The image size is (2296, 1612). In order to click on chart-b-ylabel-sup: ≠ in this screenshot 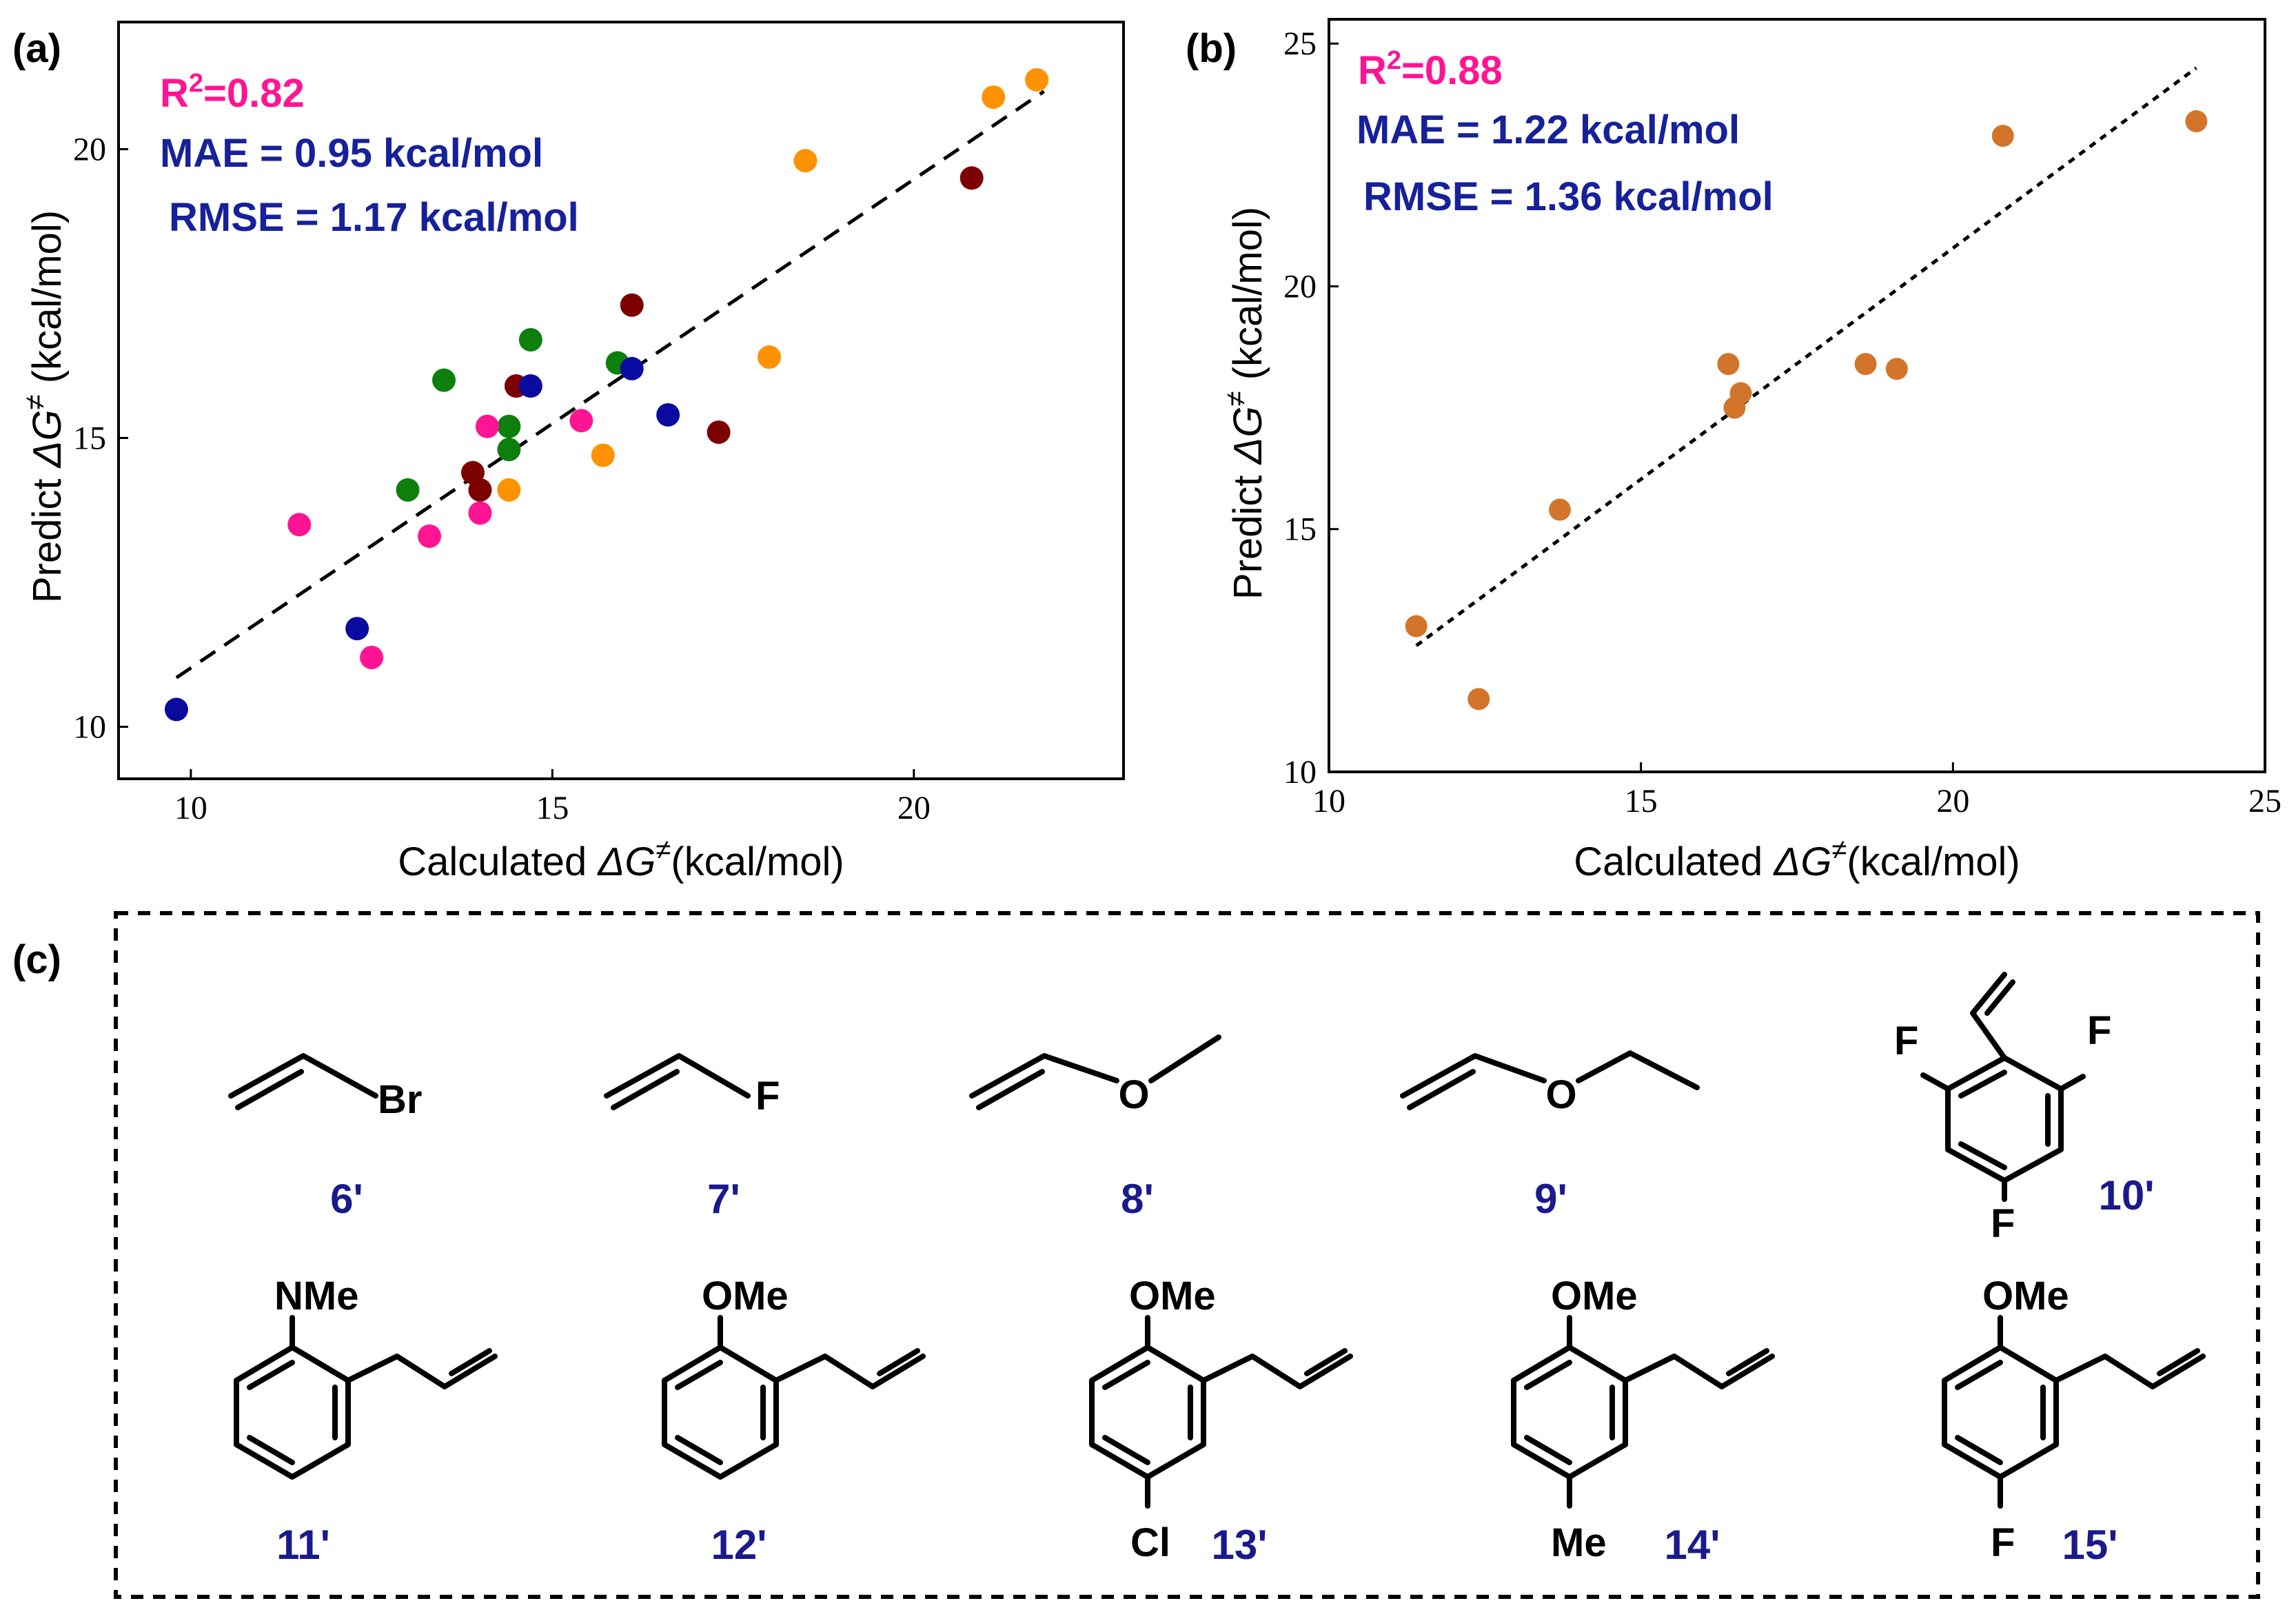, I will do `click(1236, 398)`.